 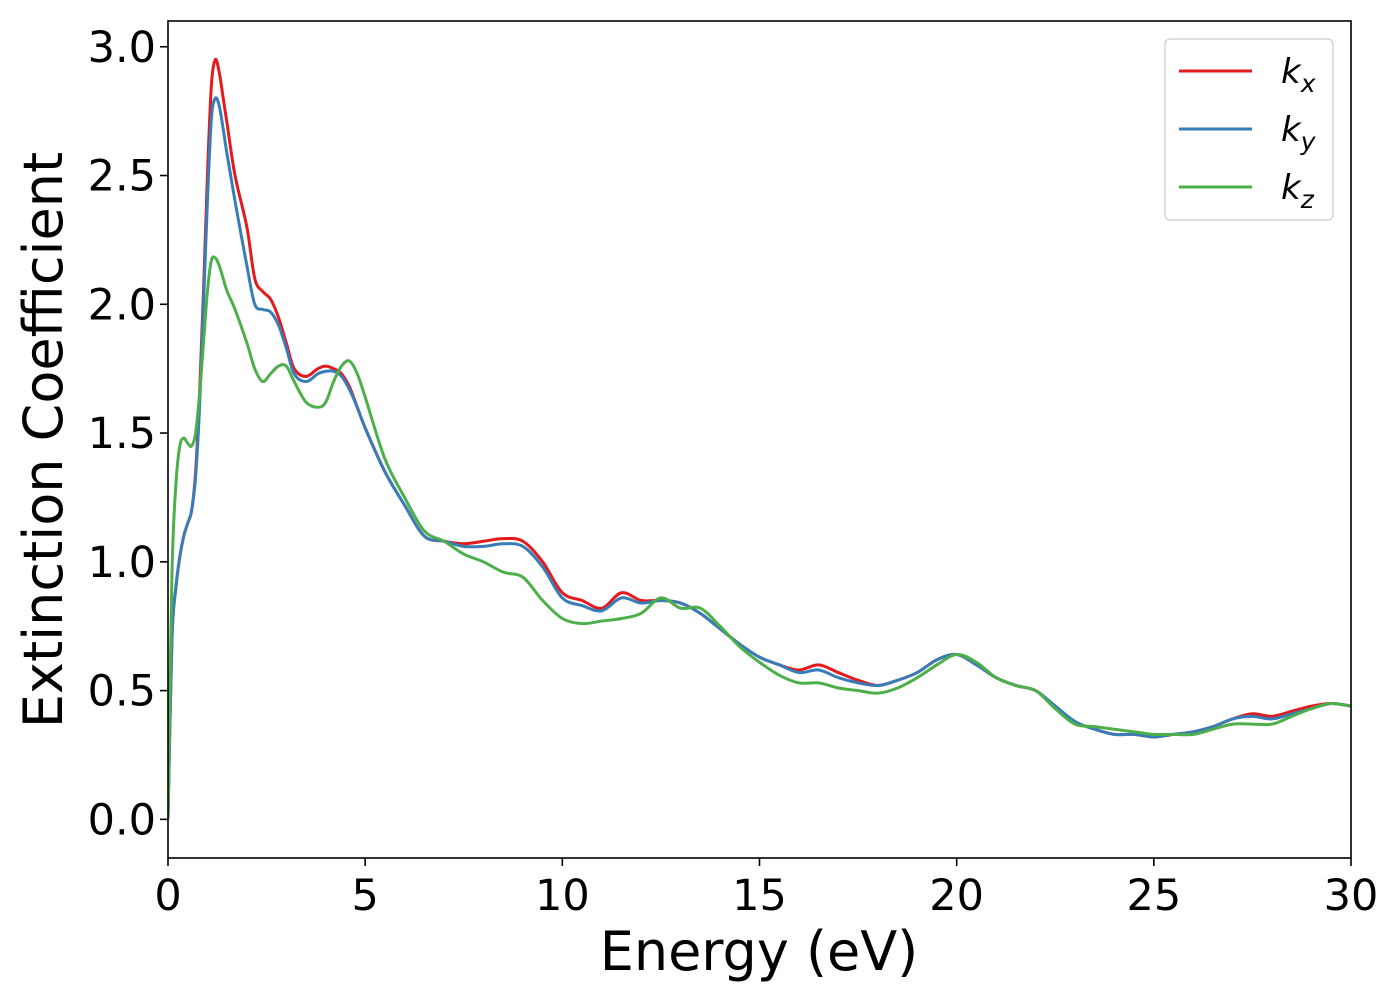 I want to click on y-tick-label: 2.0, so click(x=122, y=305).